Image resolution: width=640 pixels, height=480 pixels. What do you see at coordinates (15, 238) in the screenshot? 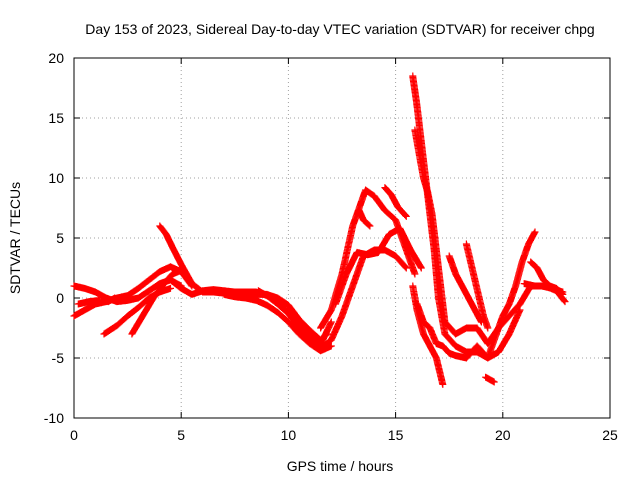
I see `y-axis-label: SDTVAR / TECUs` at bounding box center [15, 238].